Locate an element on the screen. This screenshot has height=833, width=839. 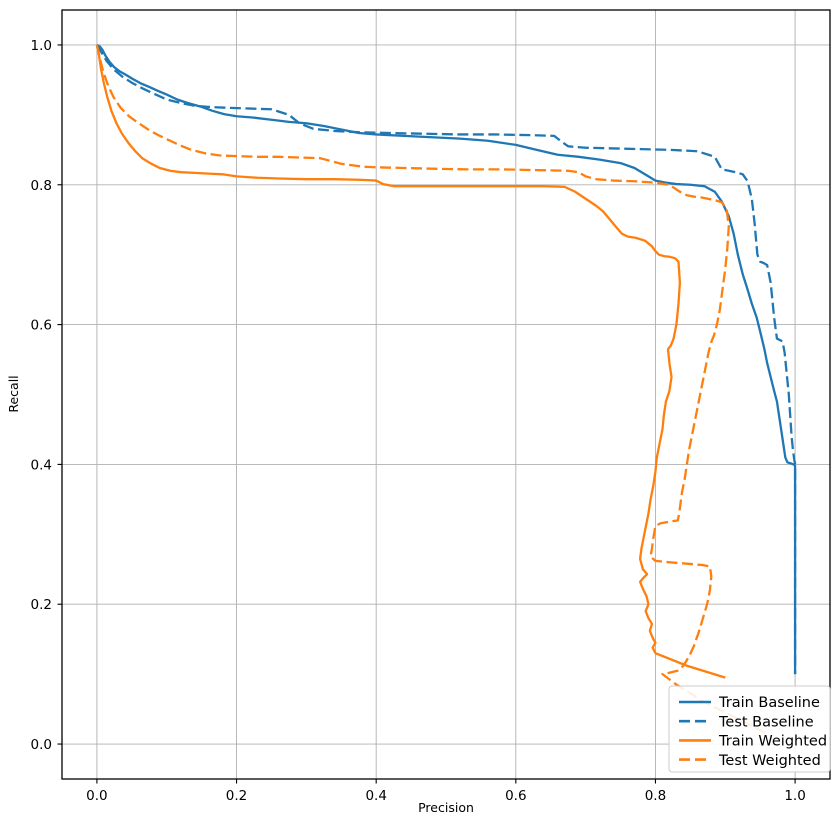
y-tick-label: 0.4 is located at coordinates (41, 465).